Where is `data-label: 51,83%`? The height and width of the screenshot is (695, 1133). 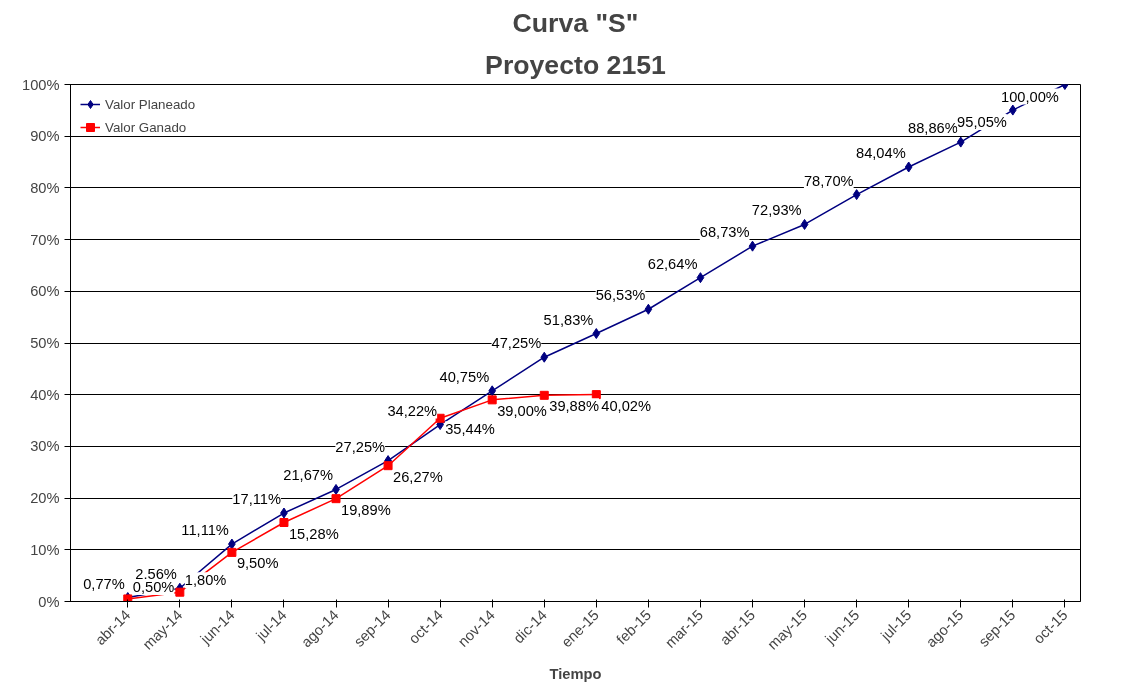
data-label: 51,83% is located at coordinates (568, 319).